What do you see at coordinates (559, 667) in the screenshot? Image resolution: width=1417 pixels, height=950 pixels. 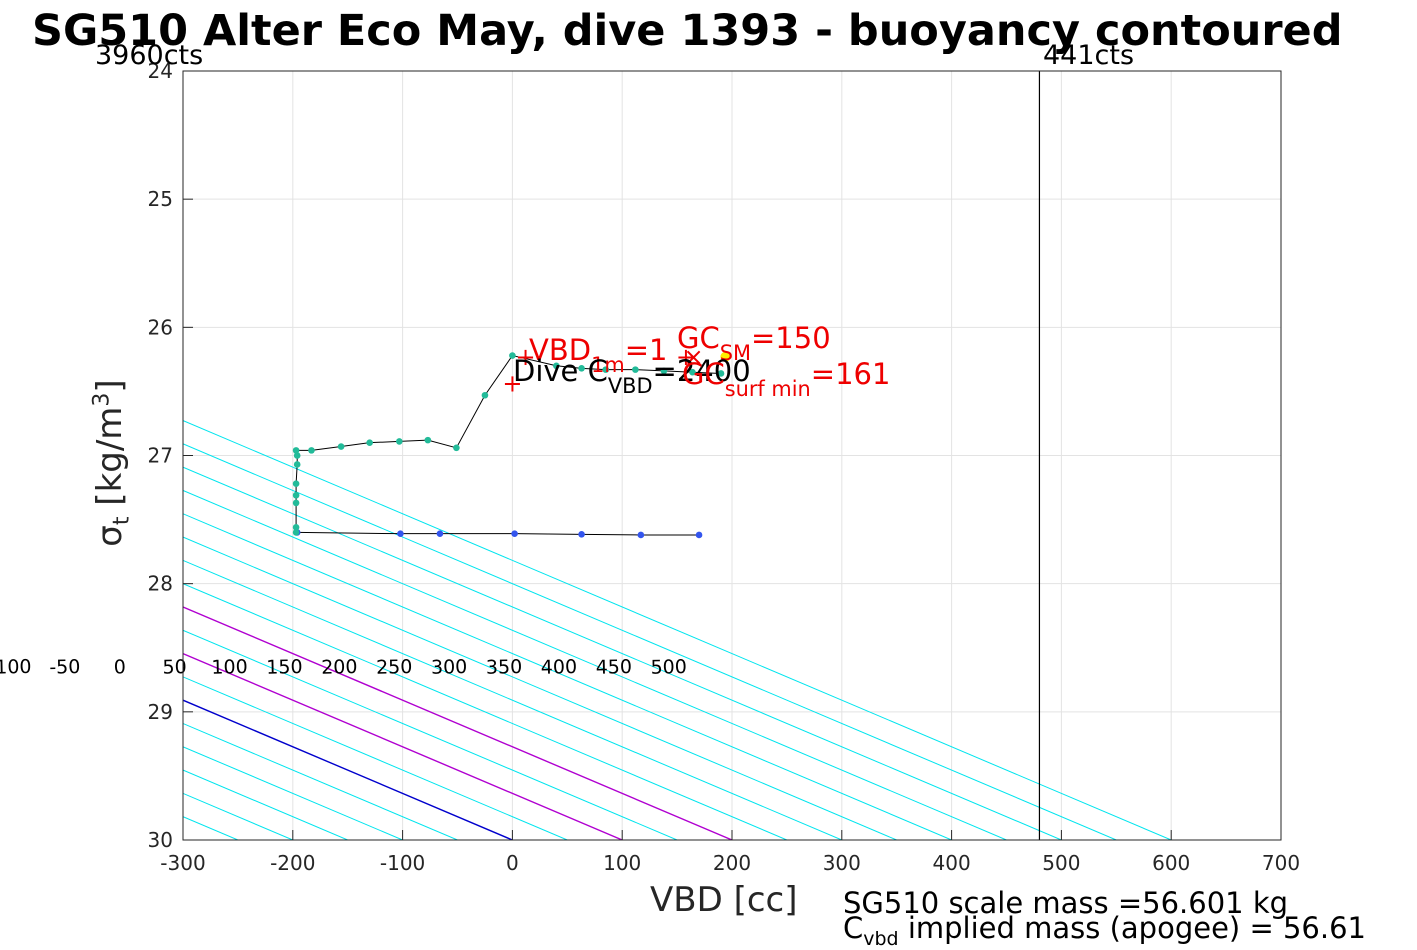 I see `contour-label: 400` at bounding box center [559, 667].